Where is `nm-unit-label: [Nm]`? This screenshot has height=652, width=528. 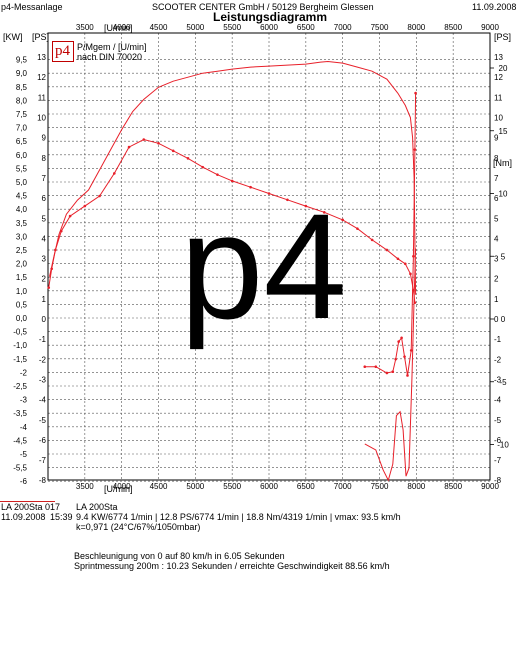
nm-unit-label: [Nm] is located at coordinates (502, 163).